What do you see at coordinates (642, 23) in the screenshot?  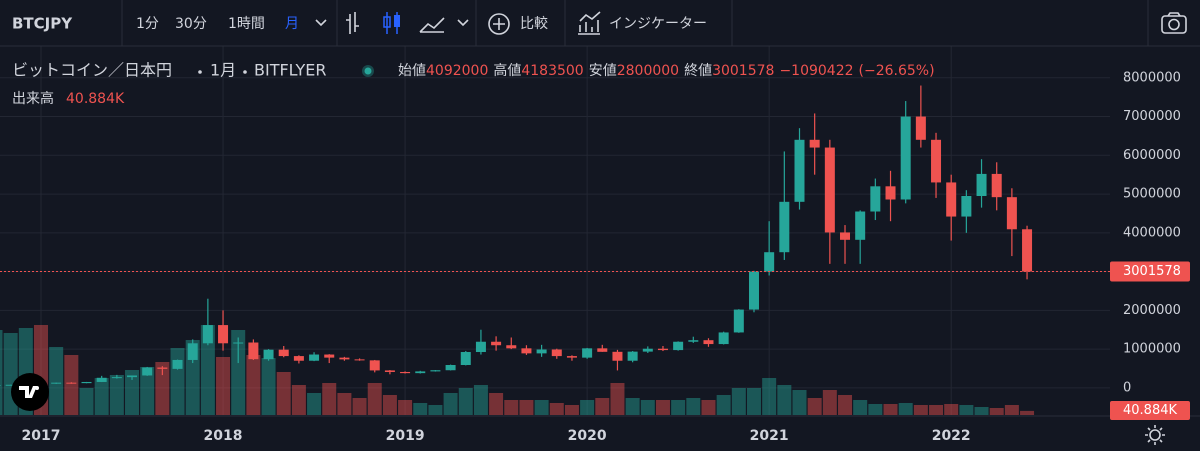 I see `indicators-button: インジケーター` at bounding box center [642, 23].